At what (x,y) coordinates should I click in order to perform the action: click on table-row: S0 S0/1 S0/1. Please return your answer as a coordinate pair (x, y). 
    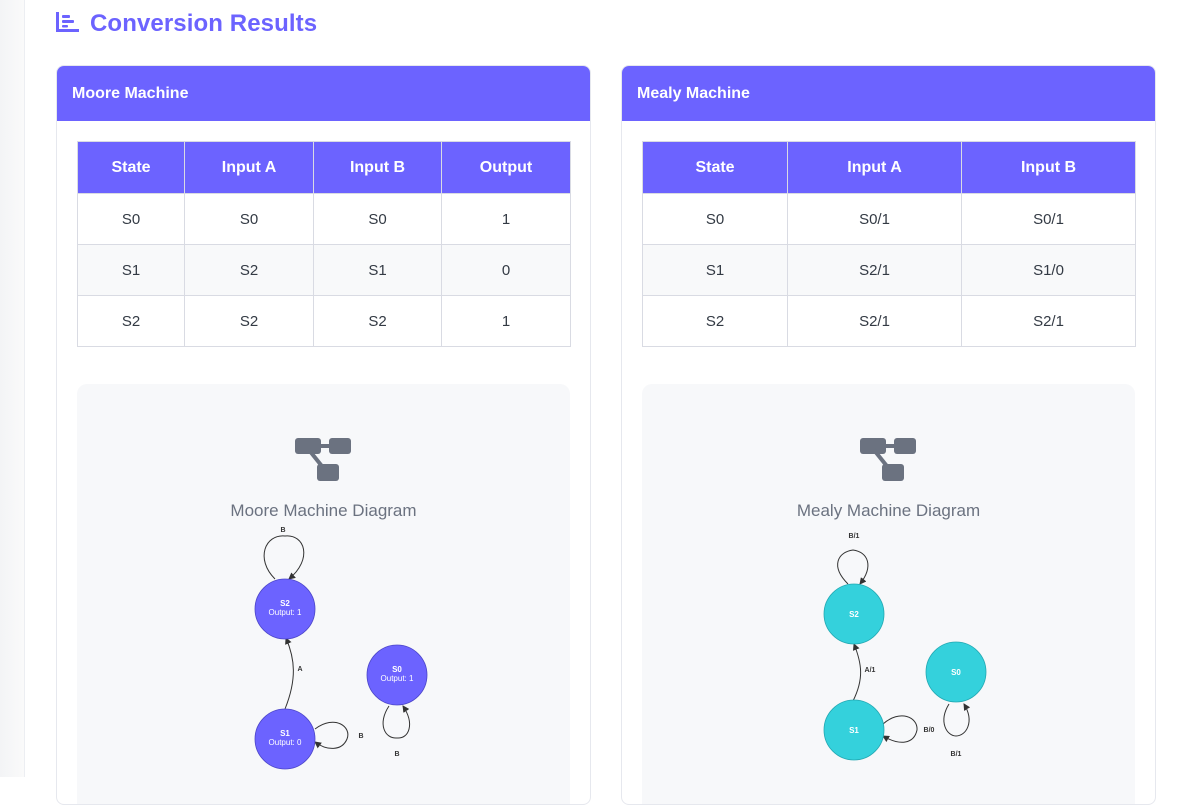
    Looking at the image, I should click on (889, 219).